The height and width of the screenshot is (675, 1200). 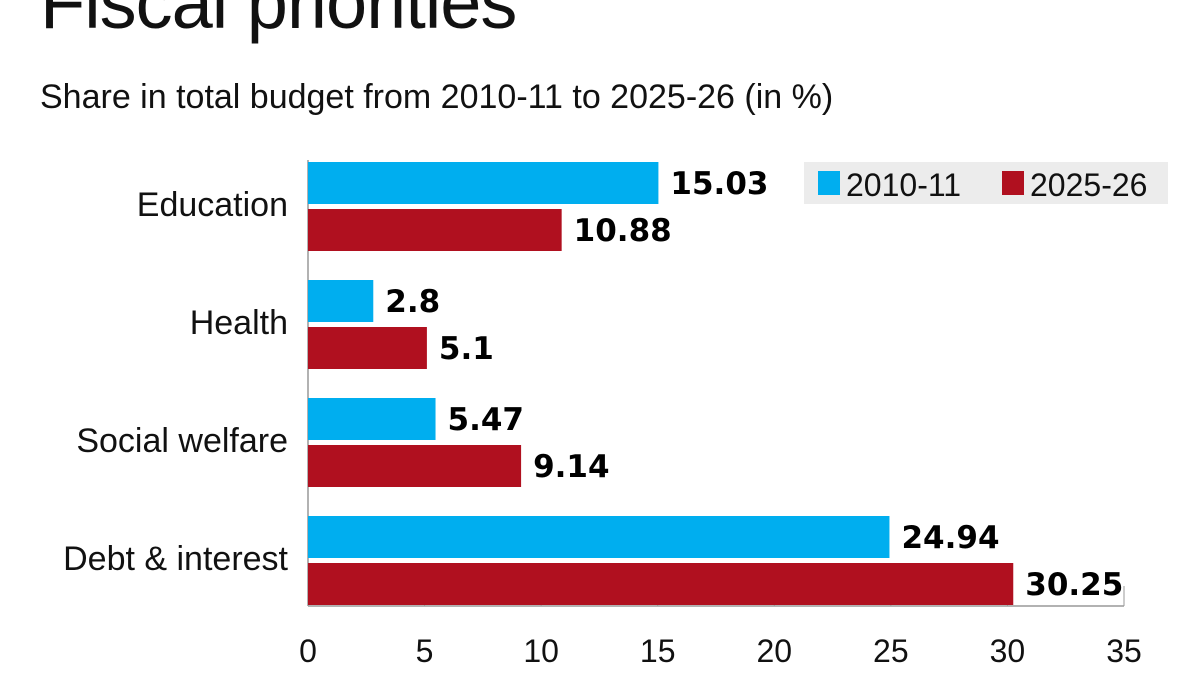 I want to click on x-tick-label: 5, so click(x=425, y=651).